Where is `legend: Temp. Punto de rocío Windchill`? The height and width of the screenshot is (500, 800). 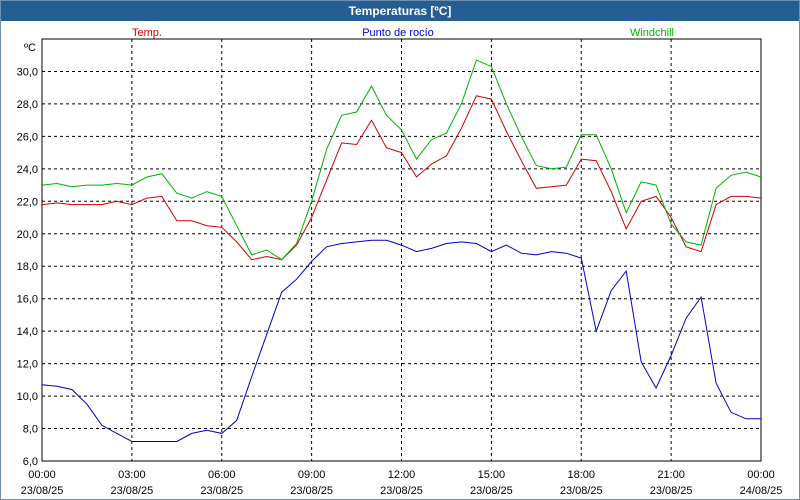
legend: Temp. Punto de rocío Windchill is located at coordinates (403, 33).